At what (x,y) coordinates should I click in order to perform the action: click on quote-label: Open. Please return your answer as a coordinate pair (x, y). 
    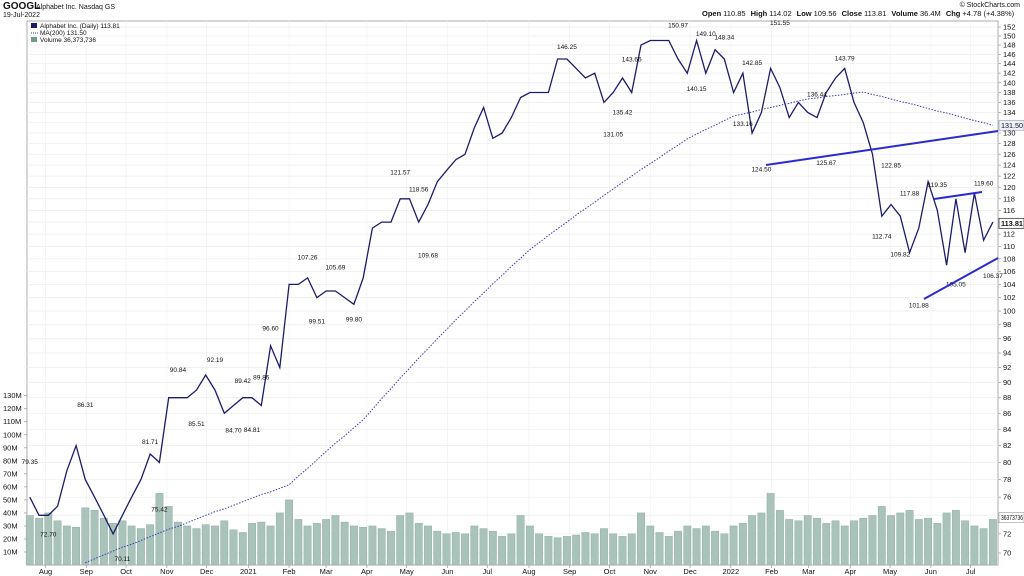
    Looking at the image, I should click on (712, 13).